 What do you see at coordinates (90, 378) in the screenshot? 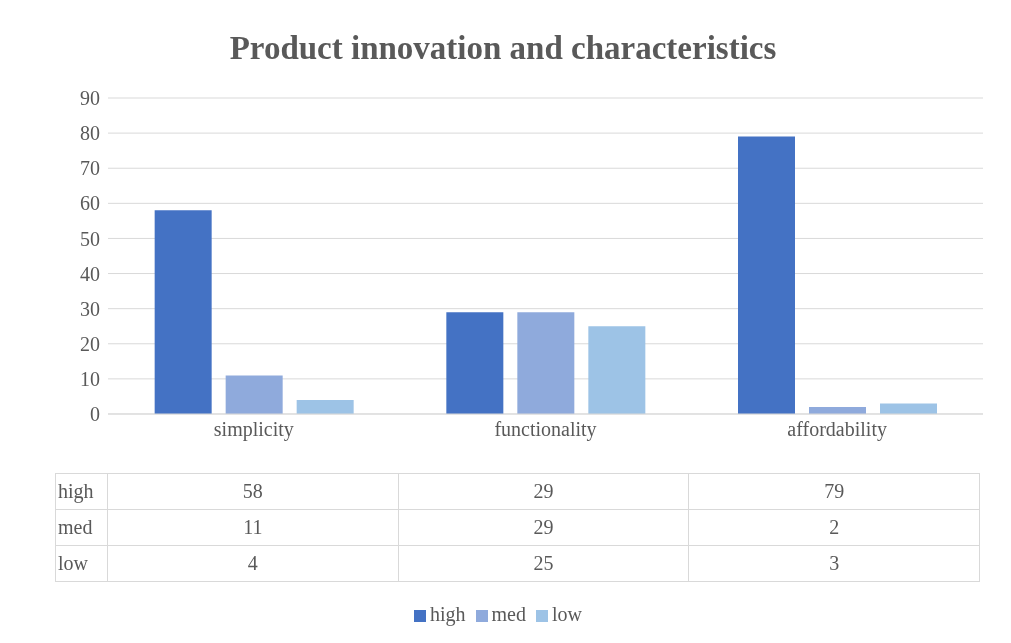
I see `y-tick-label: 10` at bounding box center [90, 378].